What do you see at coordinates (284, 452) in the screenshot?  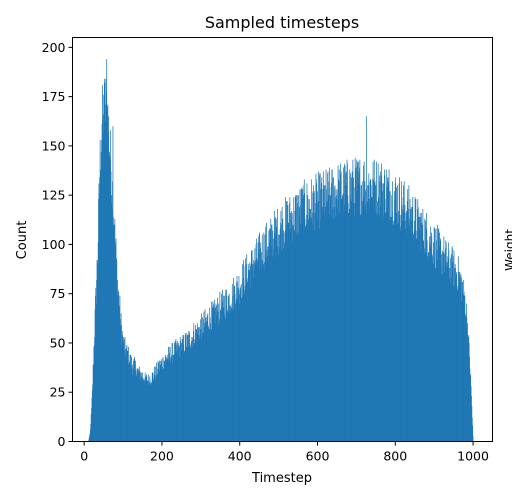 I see `x-axis: 0 200 400 600 800 1000` at bounding box center [284, 452].